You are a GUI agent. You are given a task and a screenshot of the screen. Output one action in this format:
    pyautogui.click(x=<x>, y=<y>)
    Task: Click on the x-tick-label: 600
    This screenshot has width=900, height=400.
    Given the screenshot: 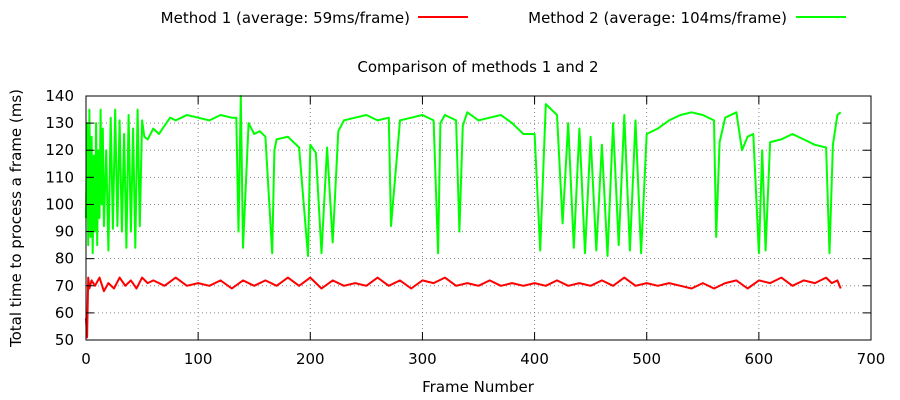 What is the action you would take?
    pyautogui.click(x=759, y=359)
    